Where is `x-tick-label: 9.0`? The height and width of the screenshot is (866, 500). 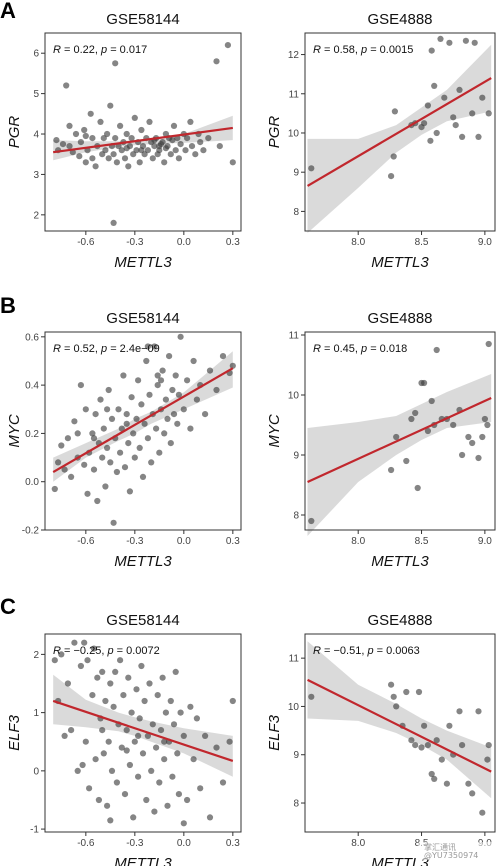
x-tick-label: 9.0 is located at coordinates (485, 242).